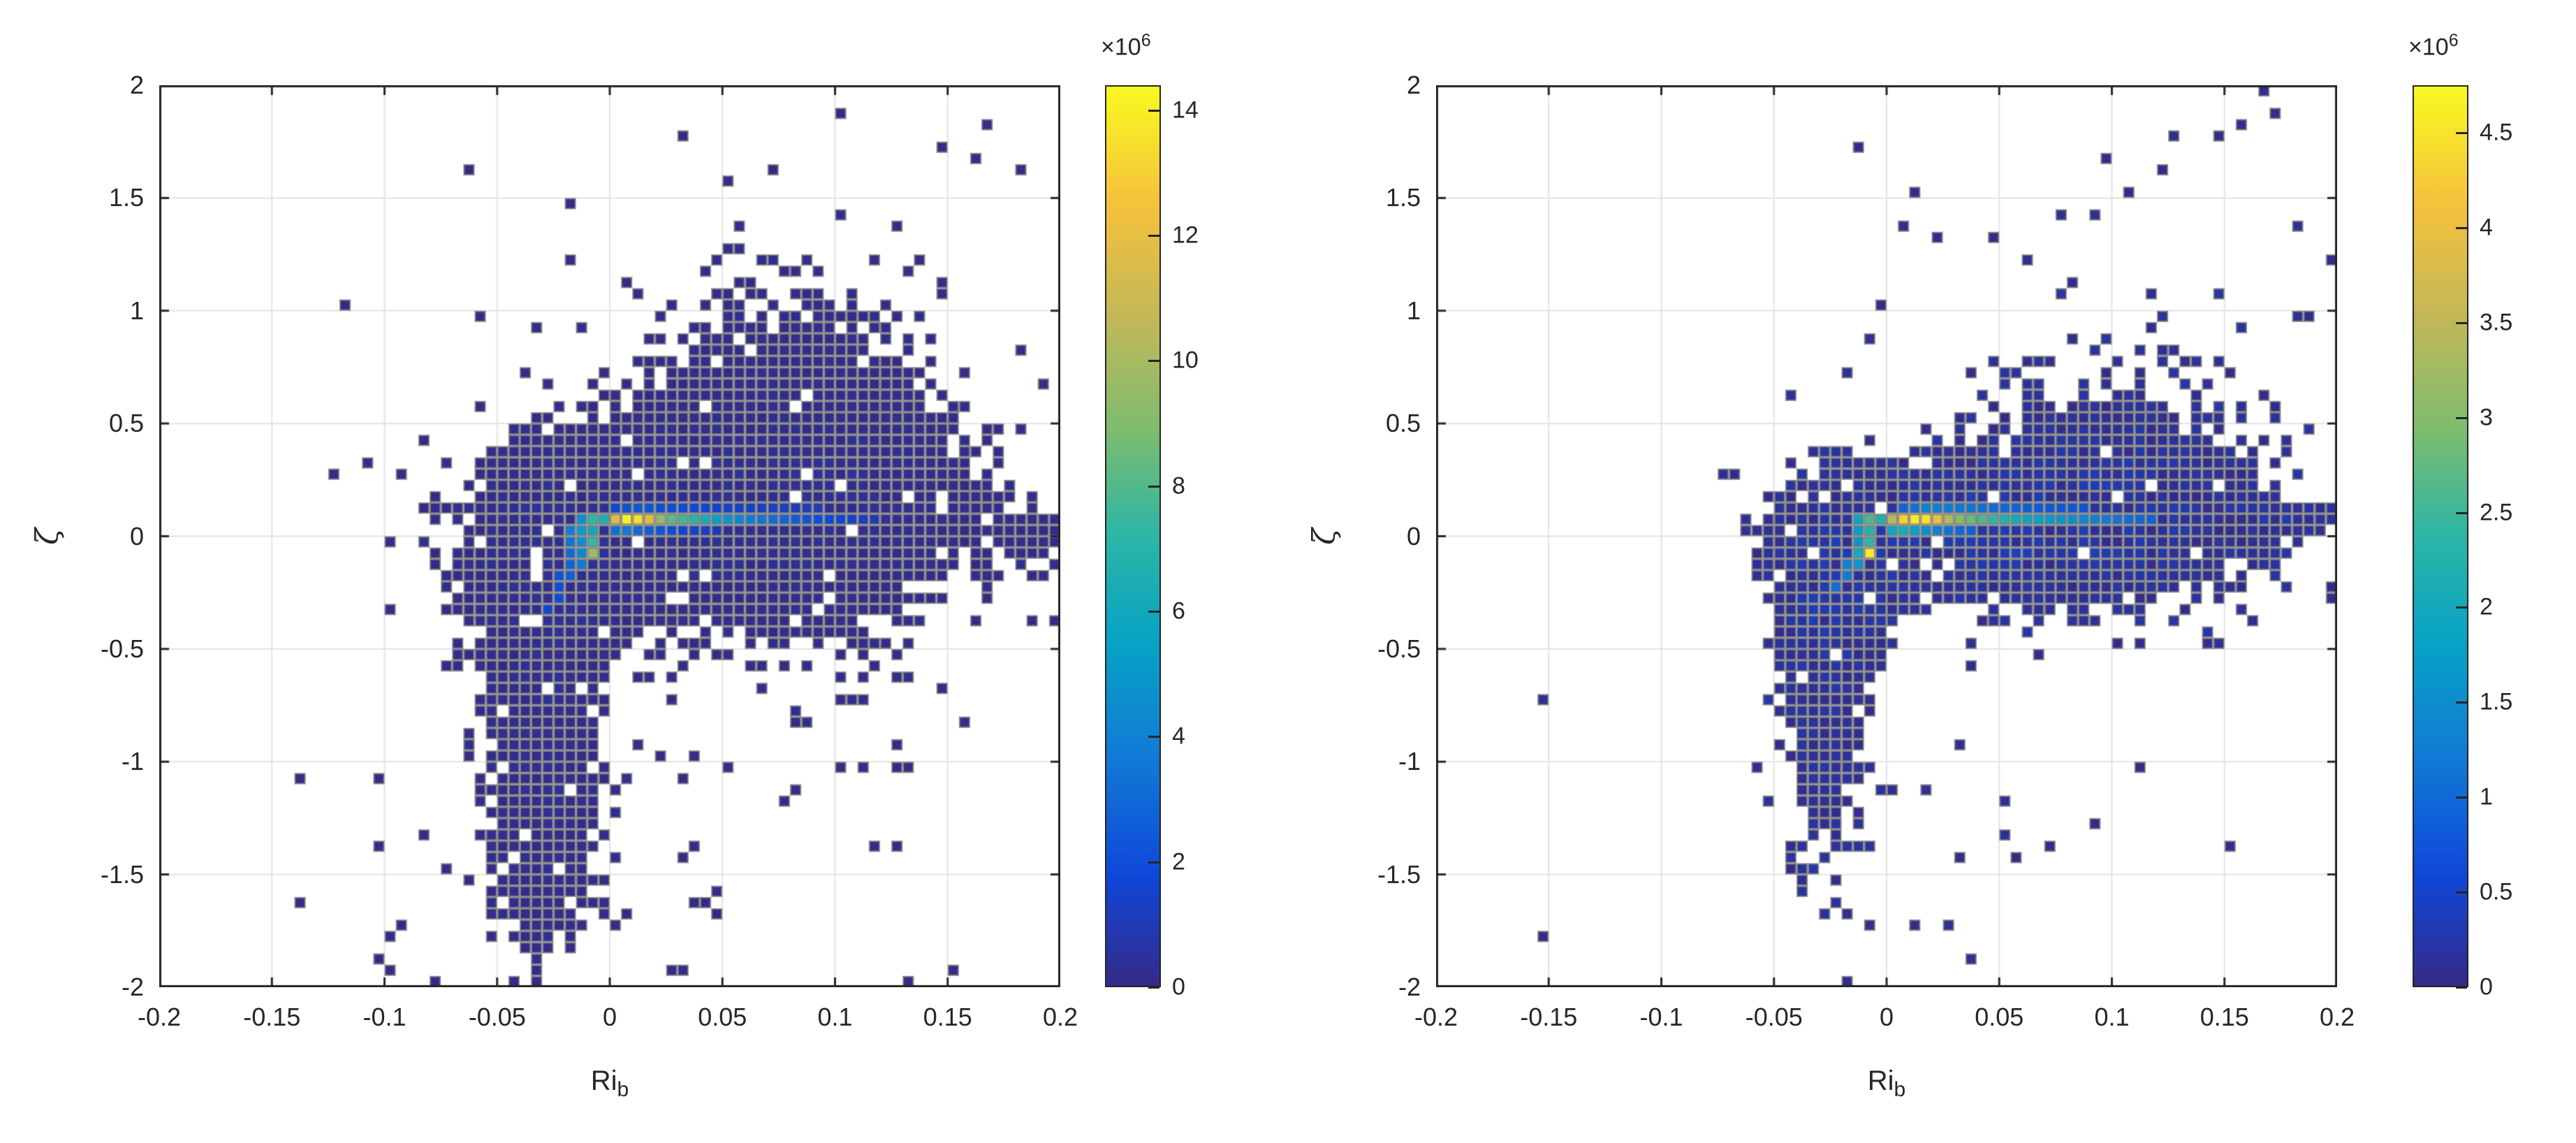 The image size is (2576, 1143). Describe the element at coordinates (2496, 891) in the screenshot. I see `colorbar-tick-label: 0.5` at that location.